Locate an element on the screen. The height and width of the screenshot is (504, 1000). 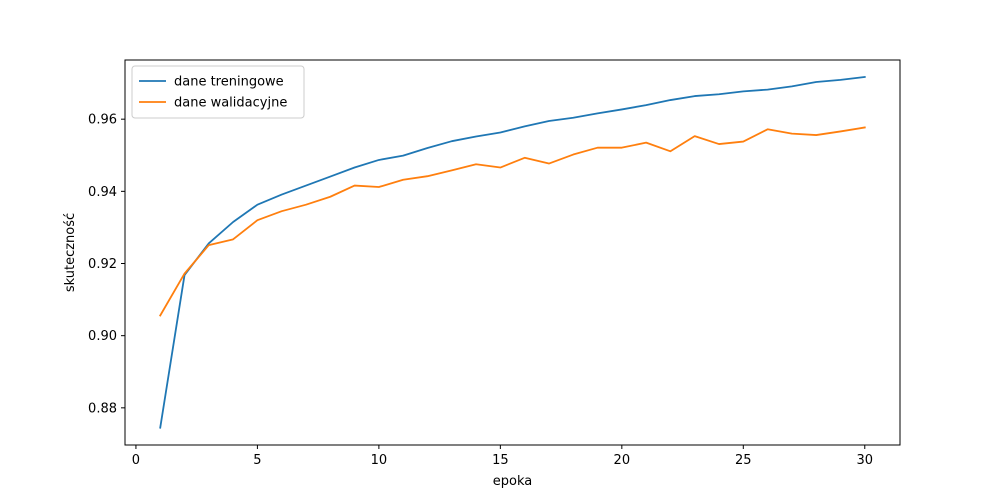
legend-box is located at coordinates (218, 92).